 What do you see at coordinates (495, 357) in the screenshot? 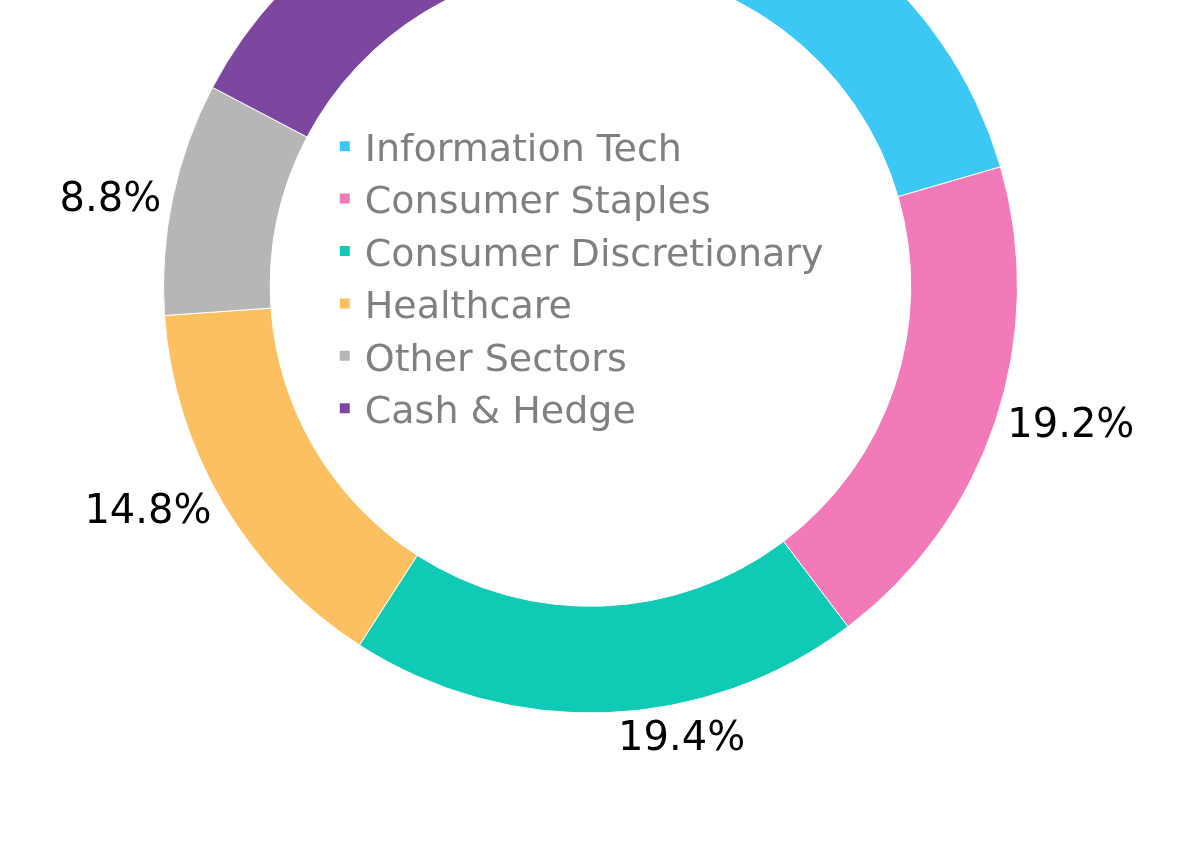
I see `legend-label: Other Sectors` at bounding box center [495, 357].